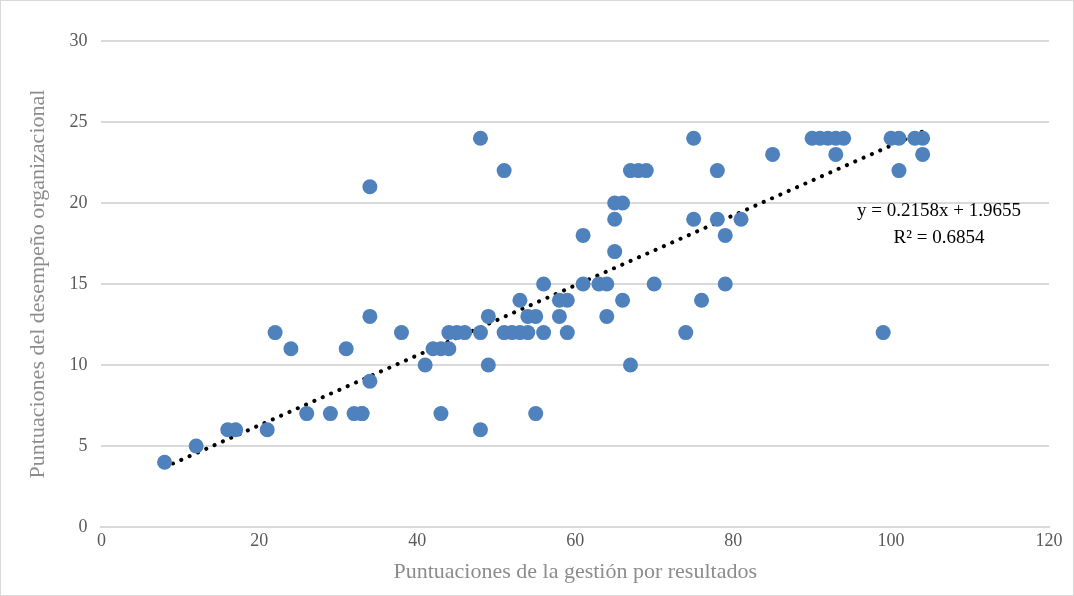 This screenshot has width=1074, height=596. I want to click on x-tick-label: 80, so click(733, 539).